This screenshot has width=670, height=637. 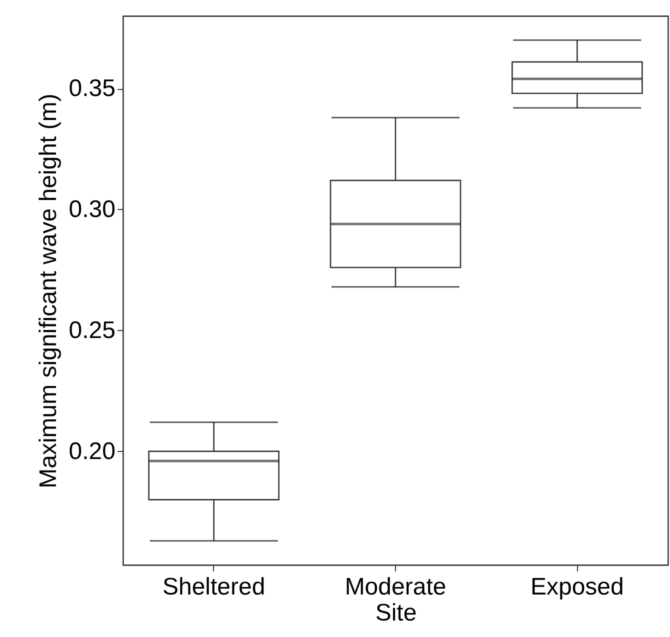 What do you see at coordinates (396, 613) in the screenshot?
I see `x-axis-title: Site` at bounding box center [396, 613].